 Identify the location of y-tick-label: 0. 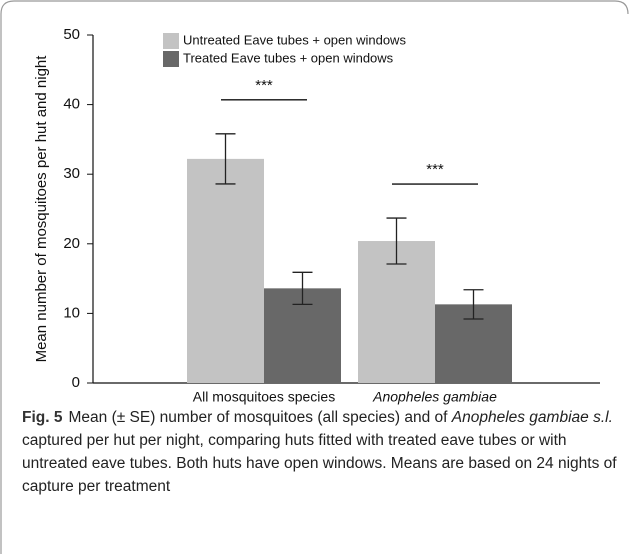
(76, 382).